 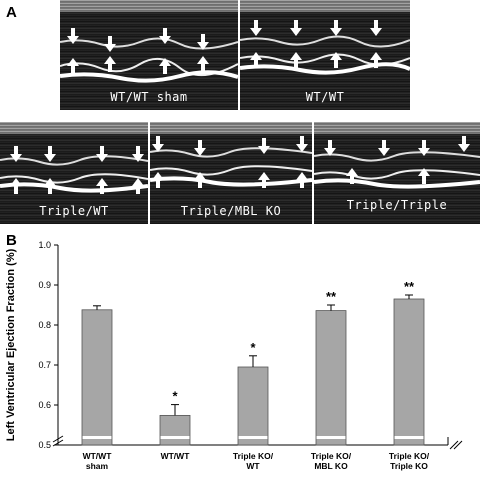 I want to click on x-tick-label: Triple KO/MBL KO, so click(x=331, y=461).